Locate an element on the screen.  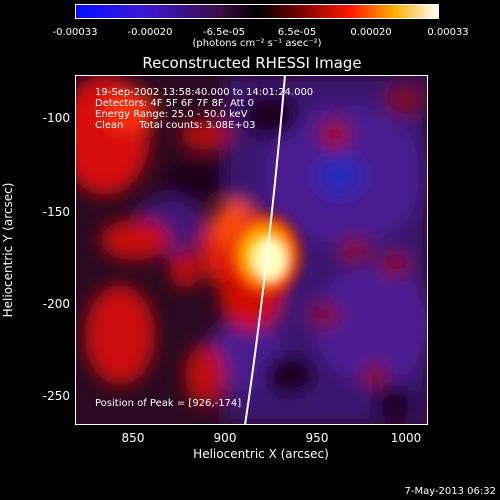
y-tick-label: -150 is located at coordinates (56, 212).